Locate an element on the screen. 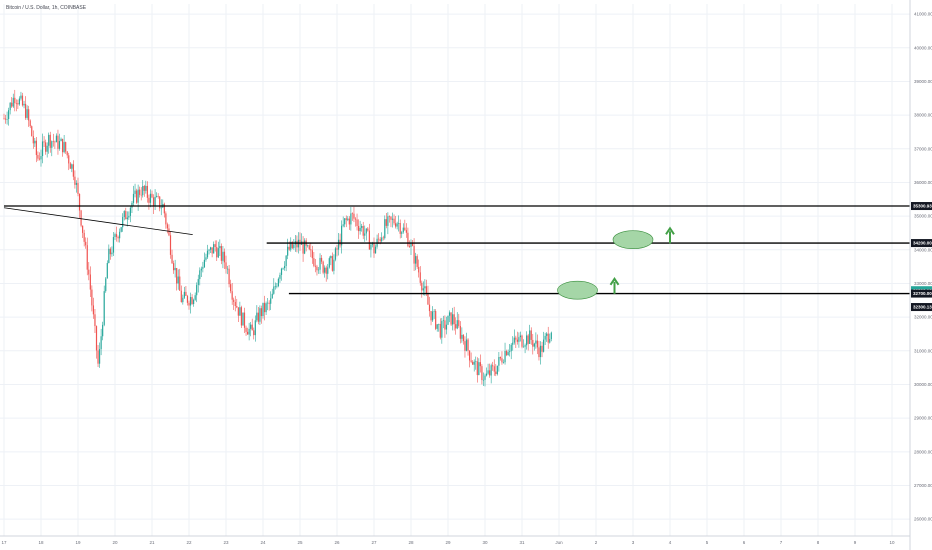 This screenshot has height=550, width=932. x-tick-label: 18 is located at coordinates (41, 542).